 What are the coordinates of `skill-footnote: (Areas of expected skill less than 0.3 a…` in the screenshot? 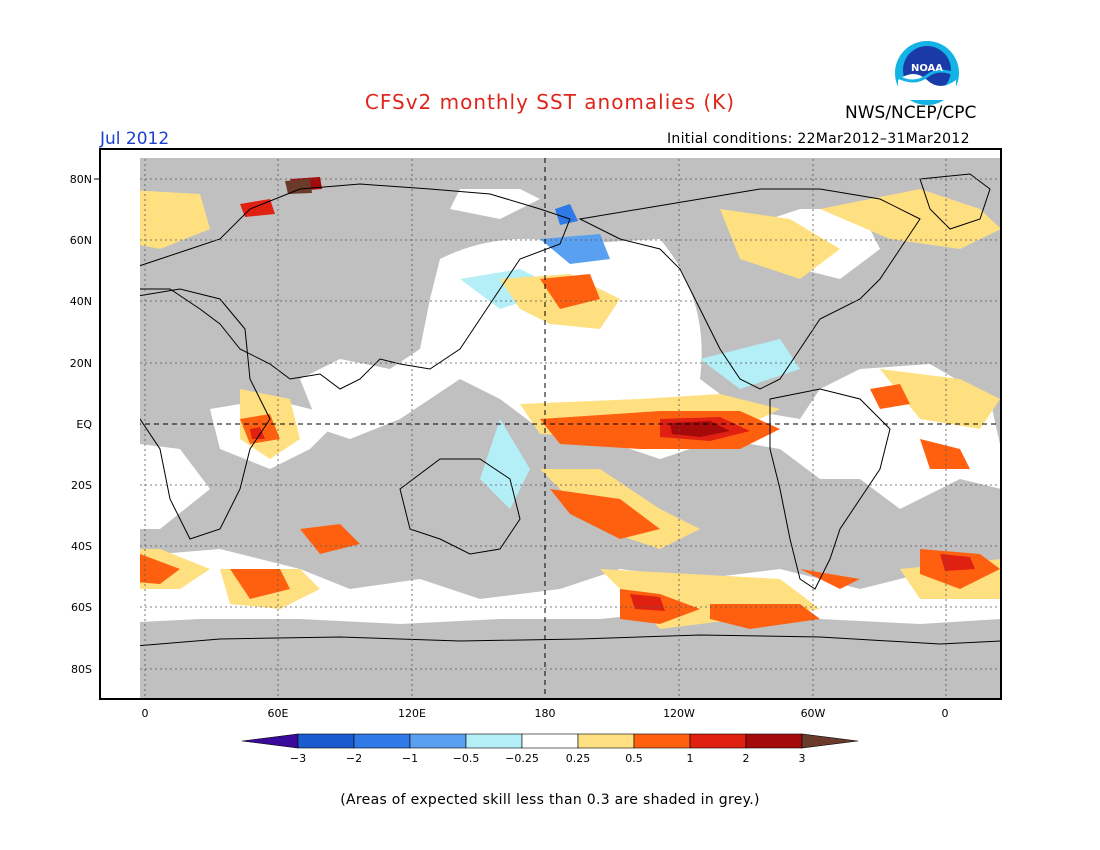 It's located at (550, 800).